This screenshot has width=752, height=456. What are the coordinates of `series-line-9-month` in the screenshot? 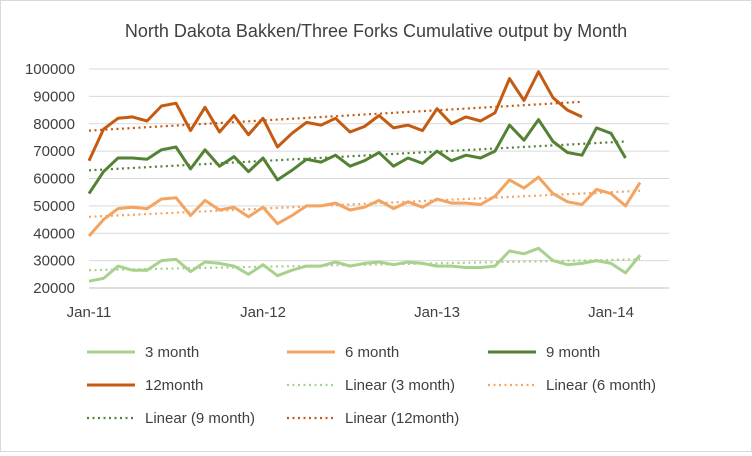 It's located at (357, 156).